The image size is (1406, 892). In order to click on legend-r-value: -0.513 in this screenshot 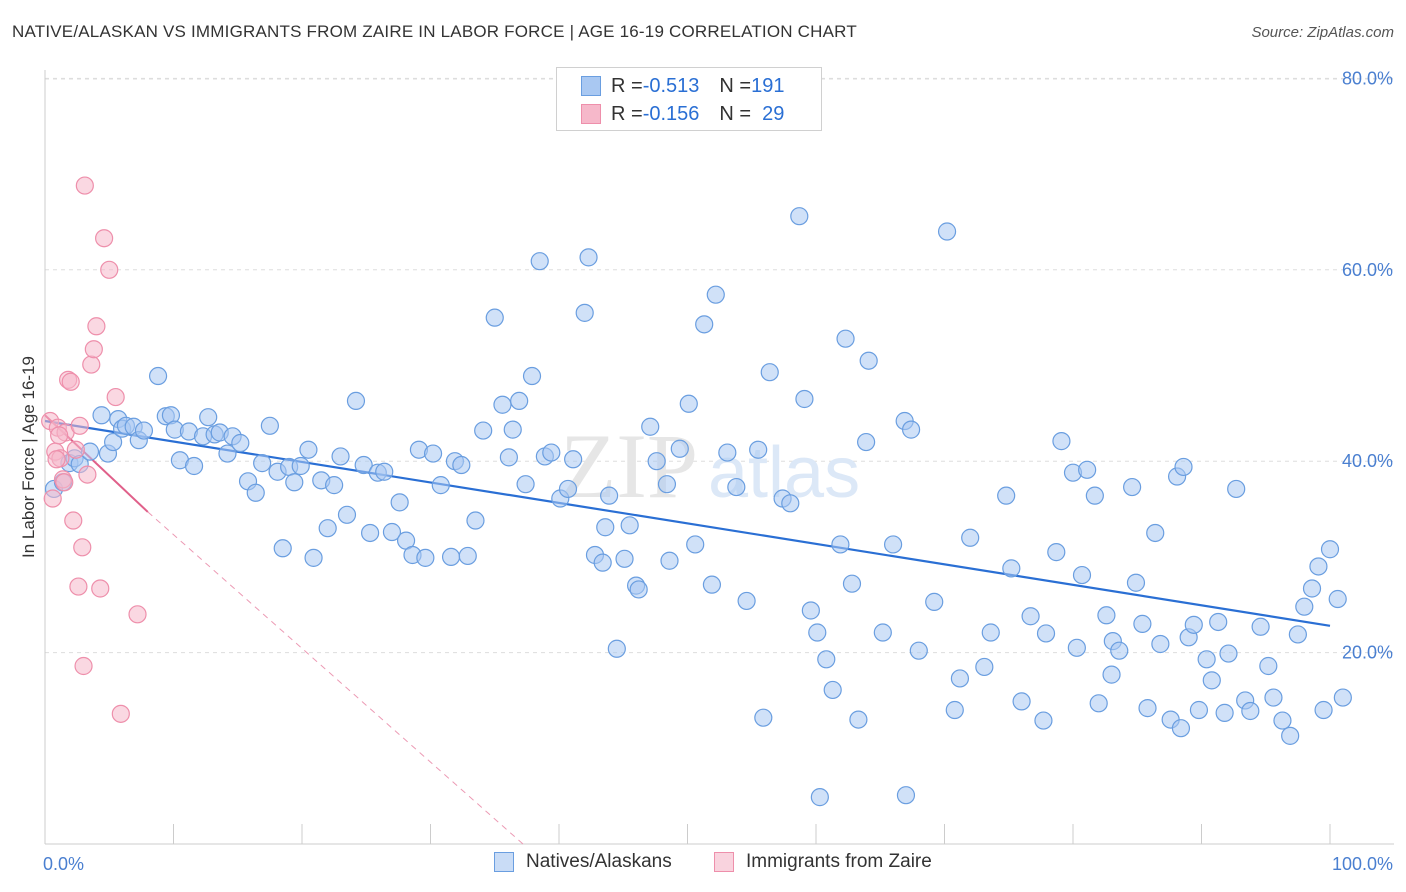, I will do `click(671, 85)`.